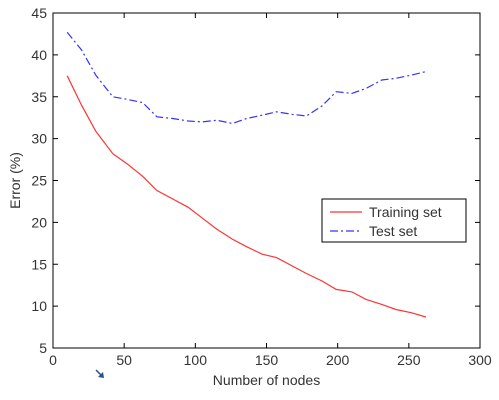  I want to click on x-tick-label: 0, so click(53, 360).